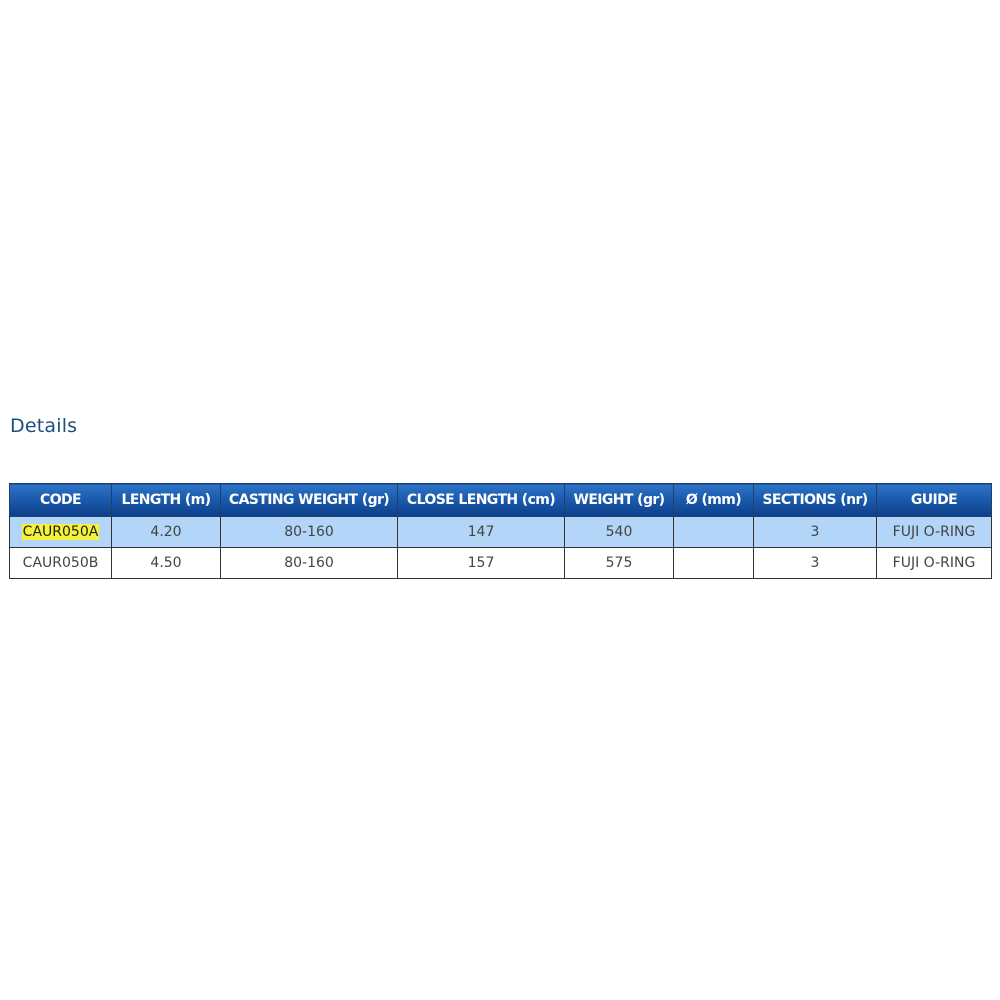 The image size is (1000, 1000). What do you see at coordinates (166, 563) in the screenshot?
I see `cell-length: 4.50` at bounding box center [166, 563].